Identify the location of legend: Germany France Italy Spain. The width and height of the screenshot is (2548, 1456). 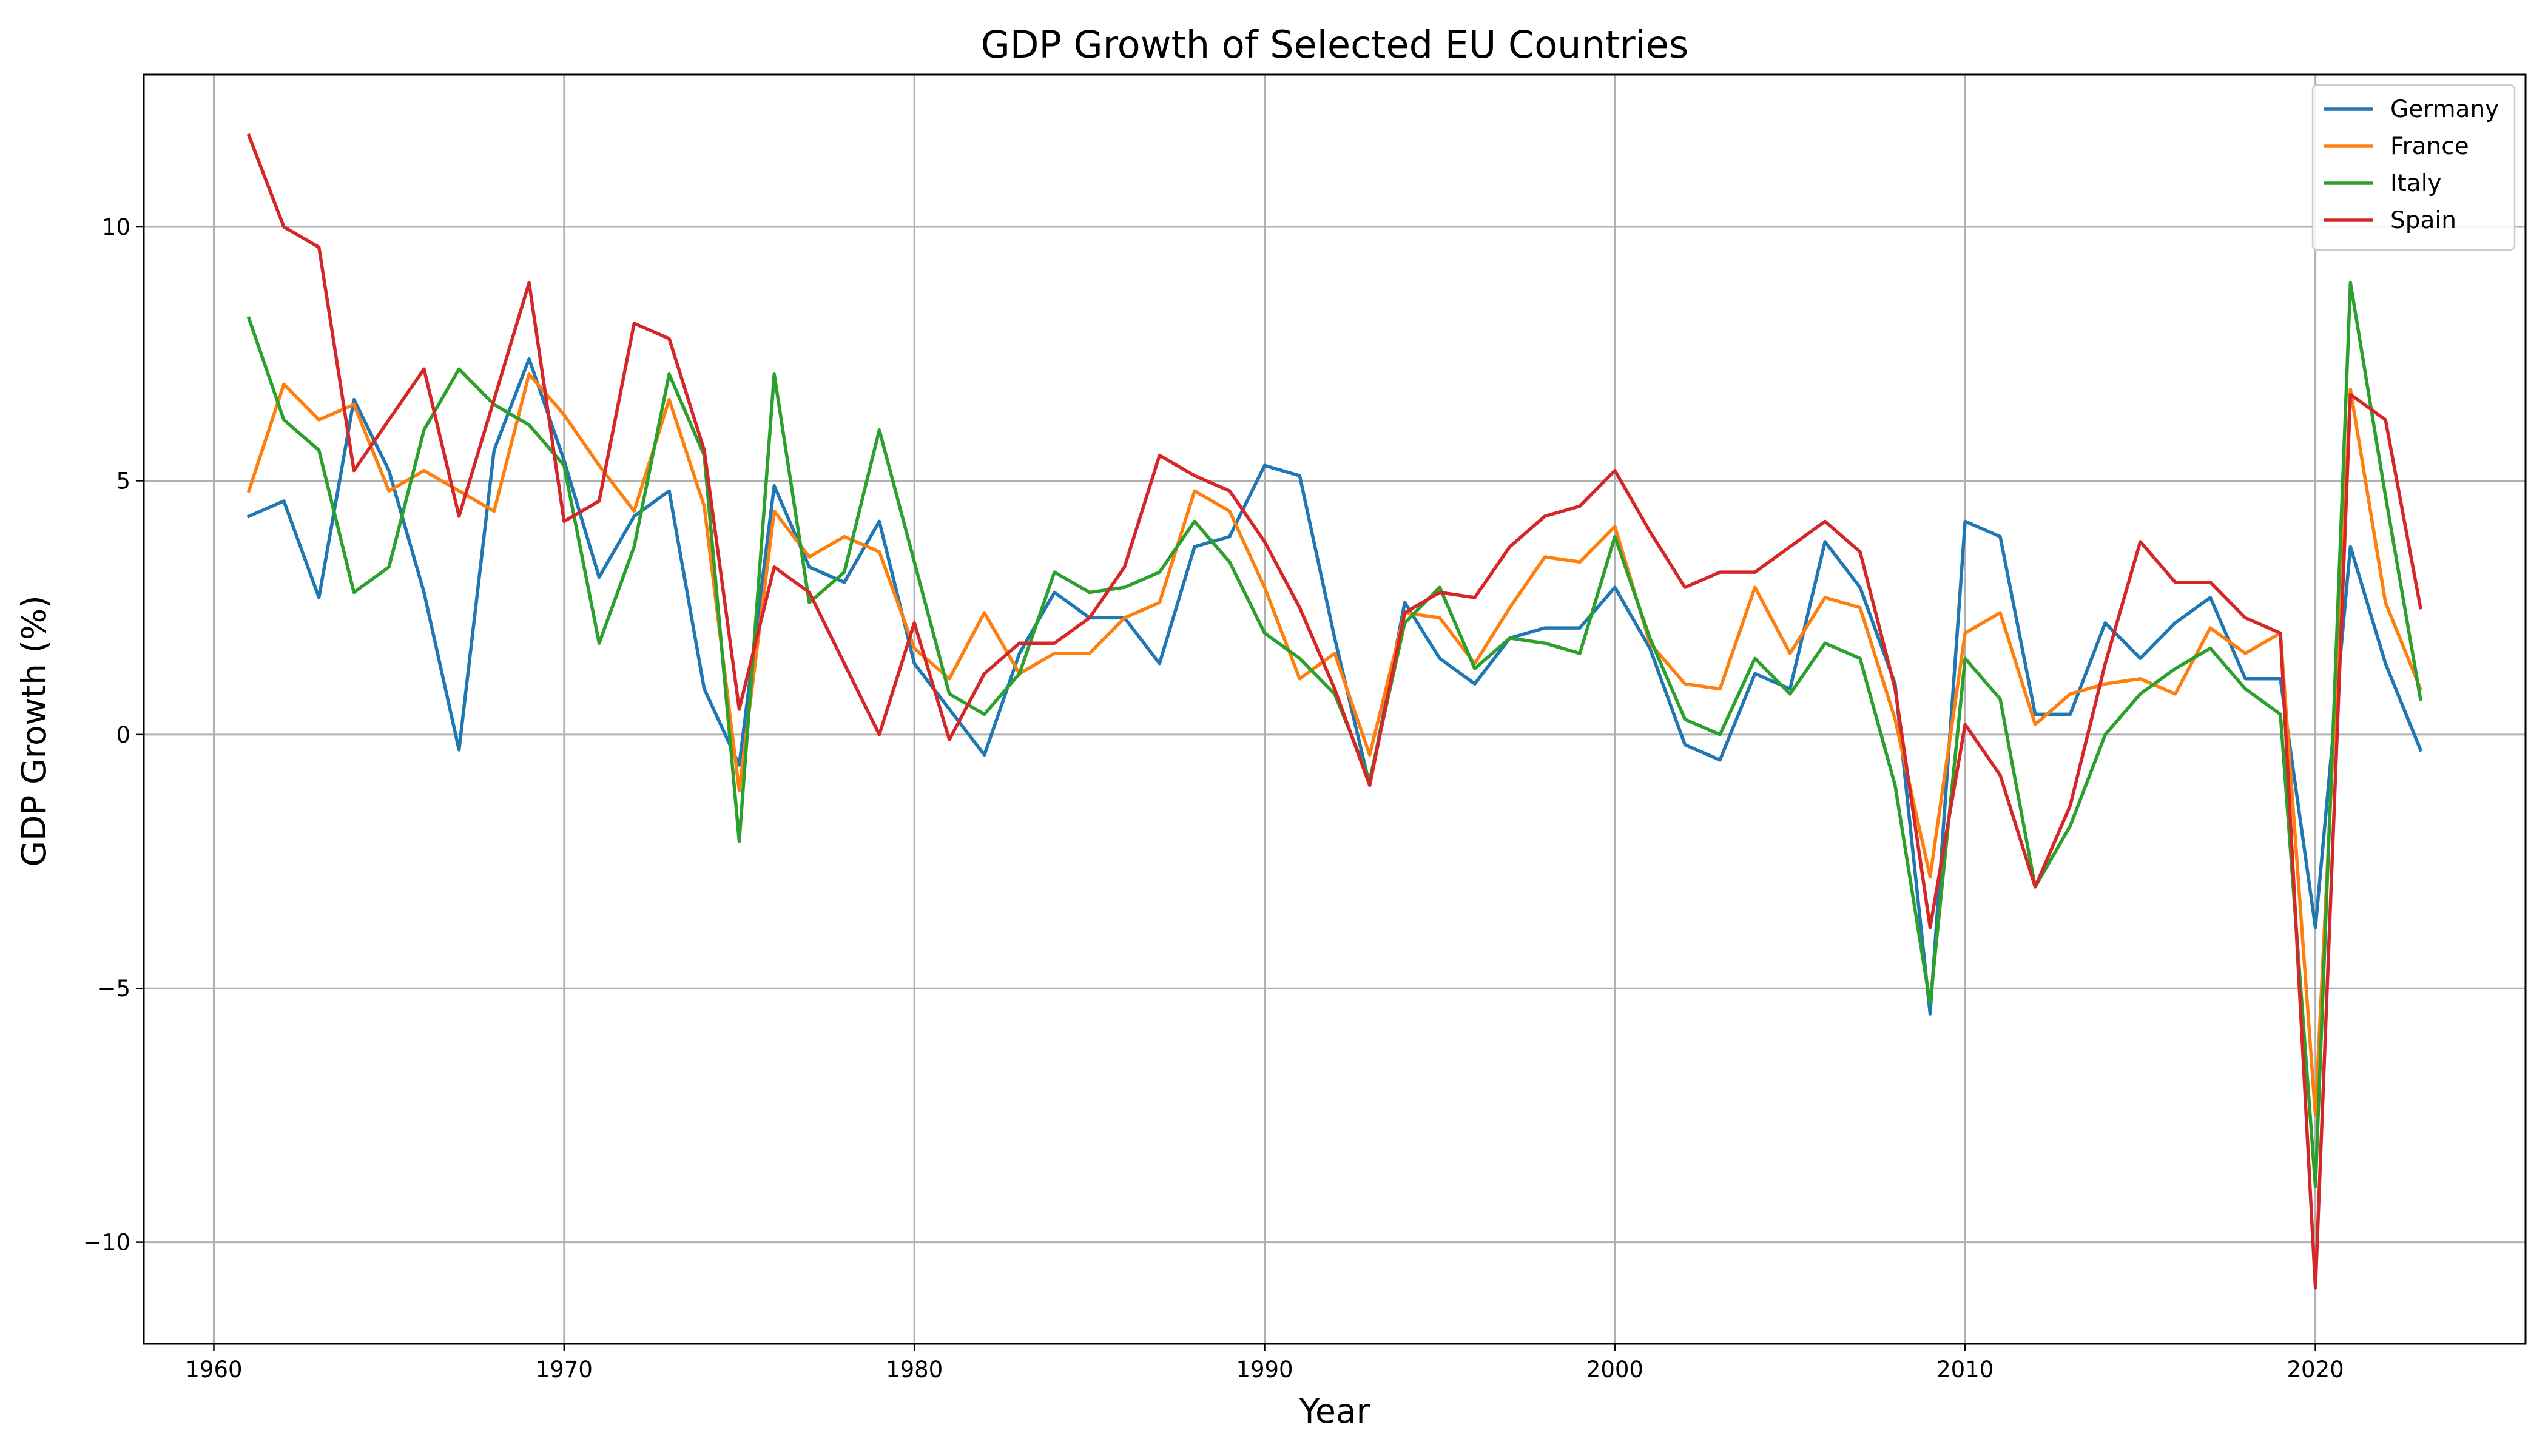
(2413, 167).